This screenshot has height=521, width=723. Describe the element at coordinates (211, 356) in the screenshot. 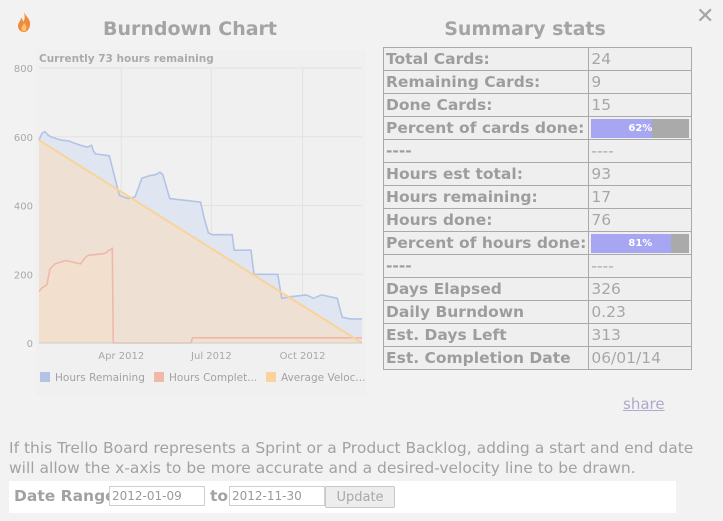

I see `x-tick-label: Jul 2012` at that location.